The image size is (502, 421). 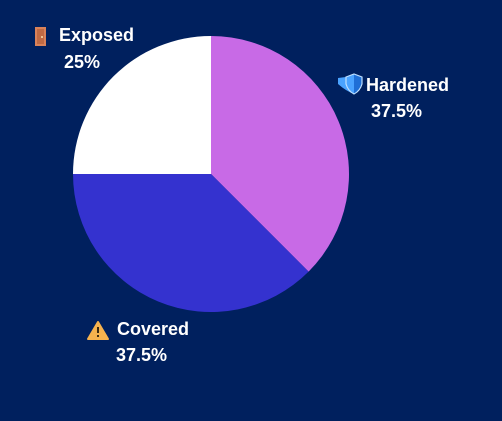 I want to click on pie-slice, so click(x=142, y=105).